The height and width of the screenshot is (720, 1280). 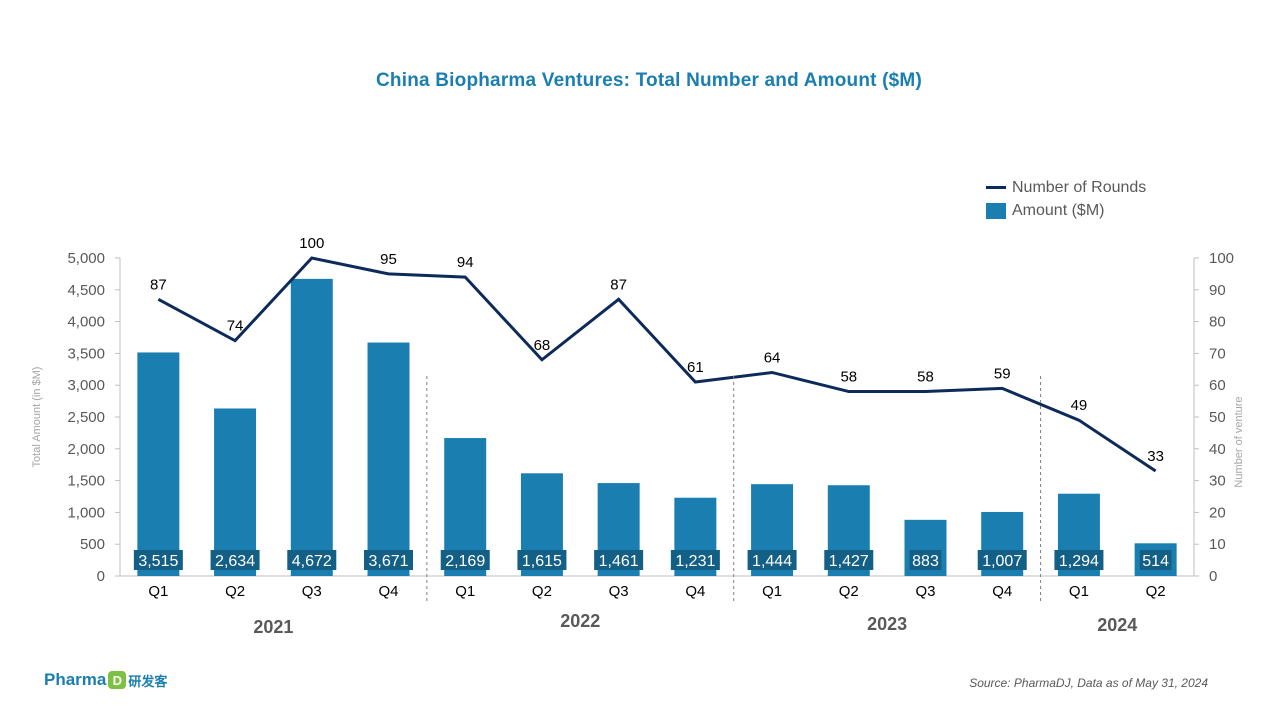 I want to click on legend-item-amount: Amount ($M), so click(x=1066, y=210).